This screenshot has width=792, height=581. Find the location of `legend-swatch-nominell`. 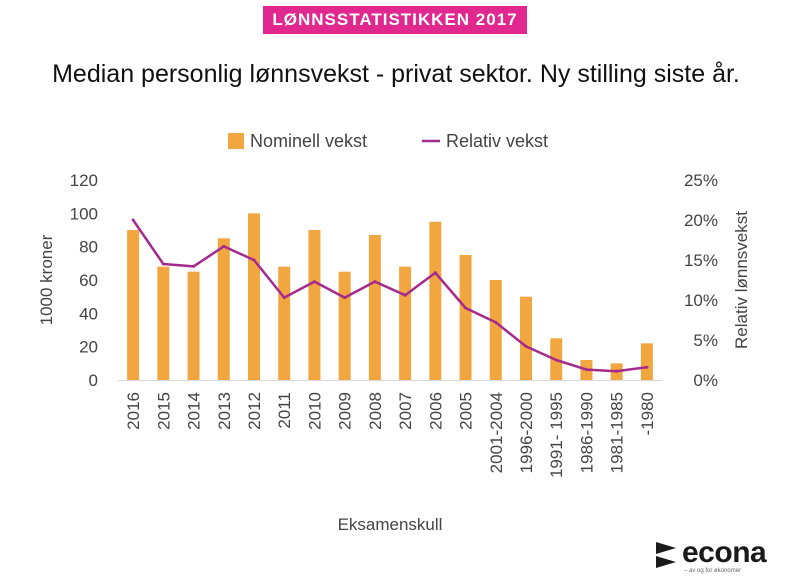

legend-swatch-nominell is located at coordinates (236, 141).